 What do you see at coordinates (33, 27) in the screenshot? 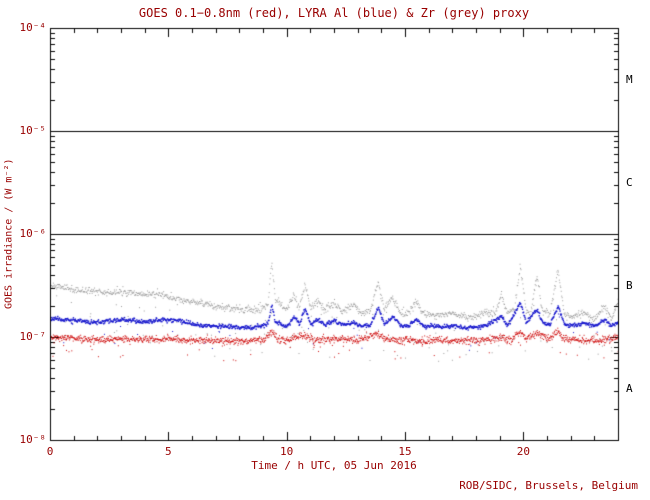
I see `y-tick-label: 10⁻⁴` at bounding box center [33, 27].